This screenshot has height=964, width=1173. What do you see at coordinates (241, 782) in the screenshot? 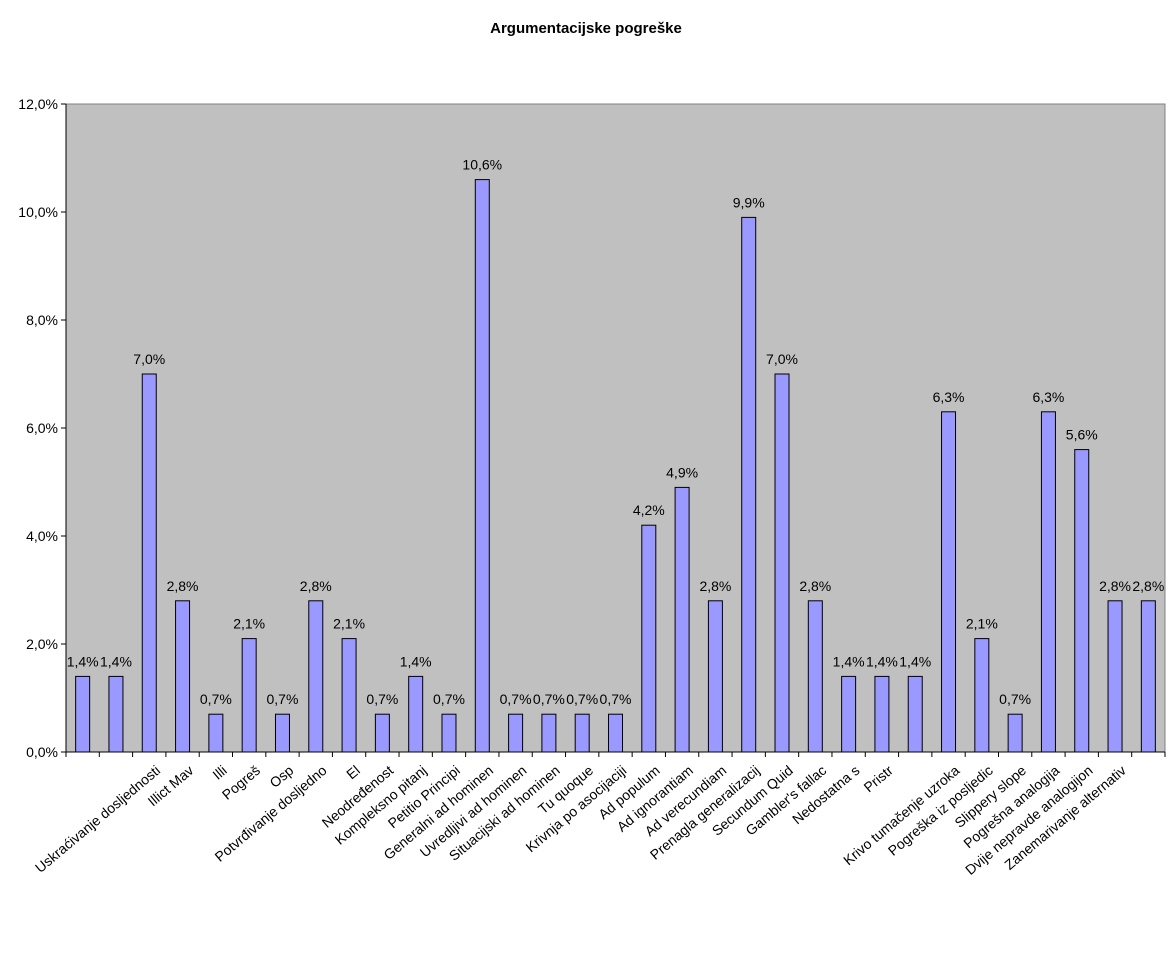
I see `x-tick-label: Pogreš` at bounding box center [241, 782].